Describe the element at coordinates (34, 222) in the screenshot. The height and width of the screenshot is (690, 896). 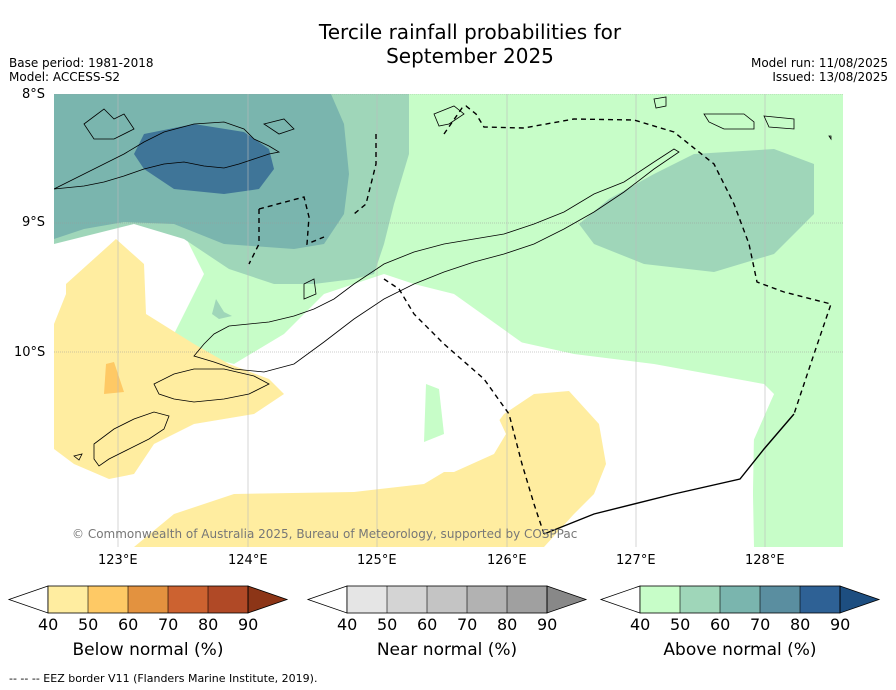
I see `lat-label-9s: 9°S` at that location.